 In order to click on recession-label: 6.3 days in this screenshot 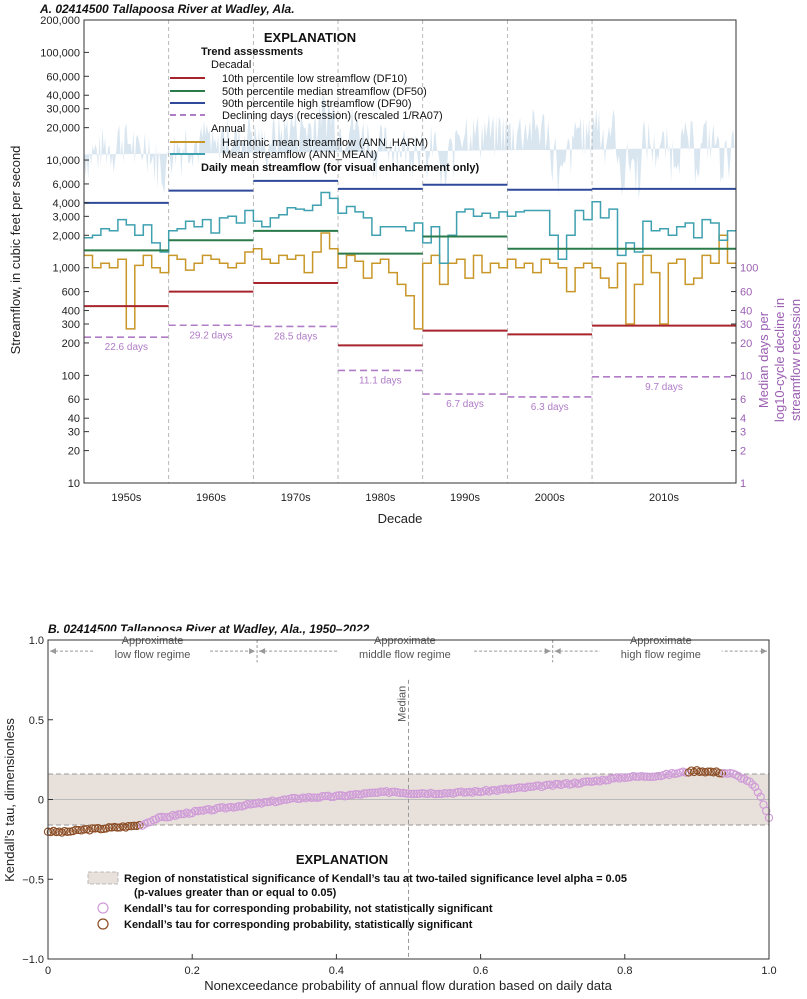, I will do `click(550, 407)`.